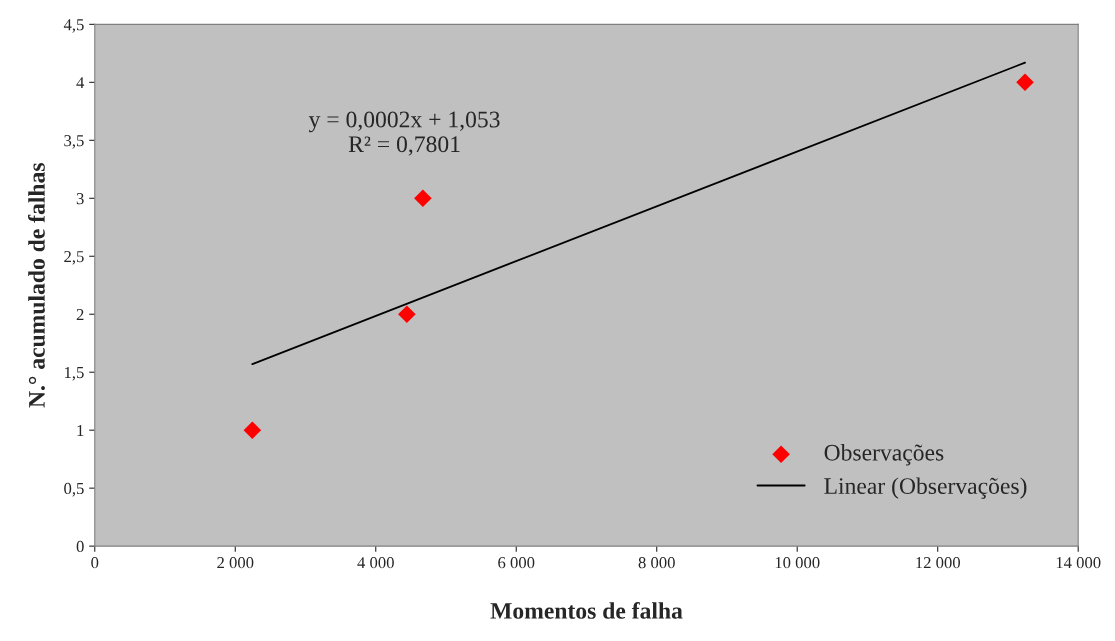 The height and width of the screenshot is (641, 1115). What do you see at coordinates (938, 563) in the screenshot?
I see `x-tick-label: 12 000` at bounding box center [938, 563].